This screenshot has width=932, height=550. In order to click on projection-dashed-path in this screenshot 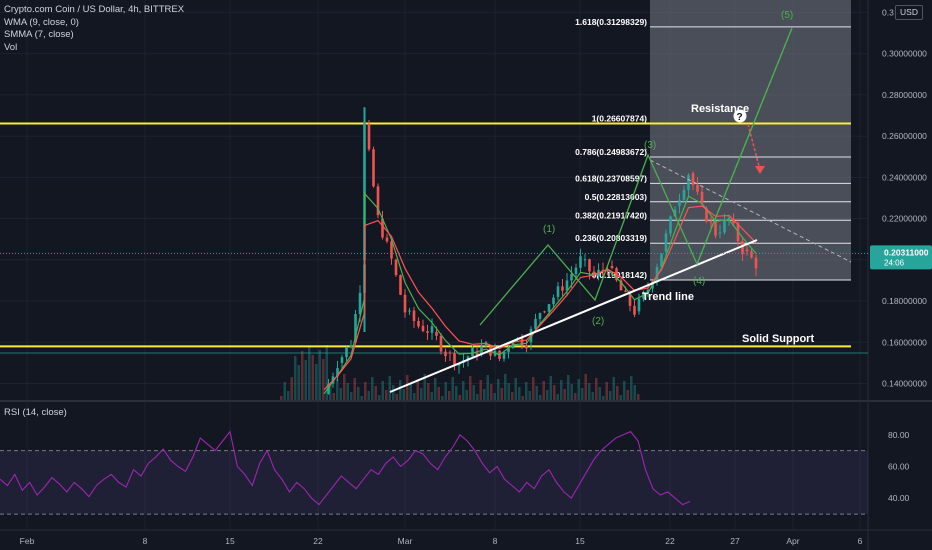, I will do `click(744, 146)`.